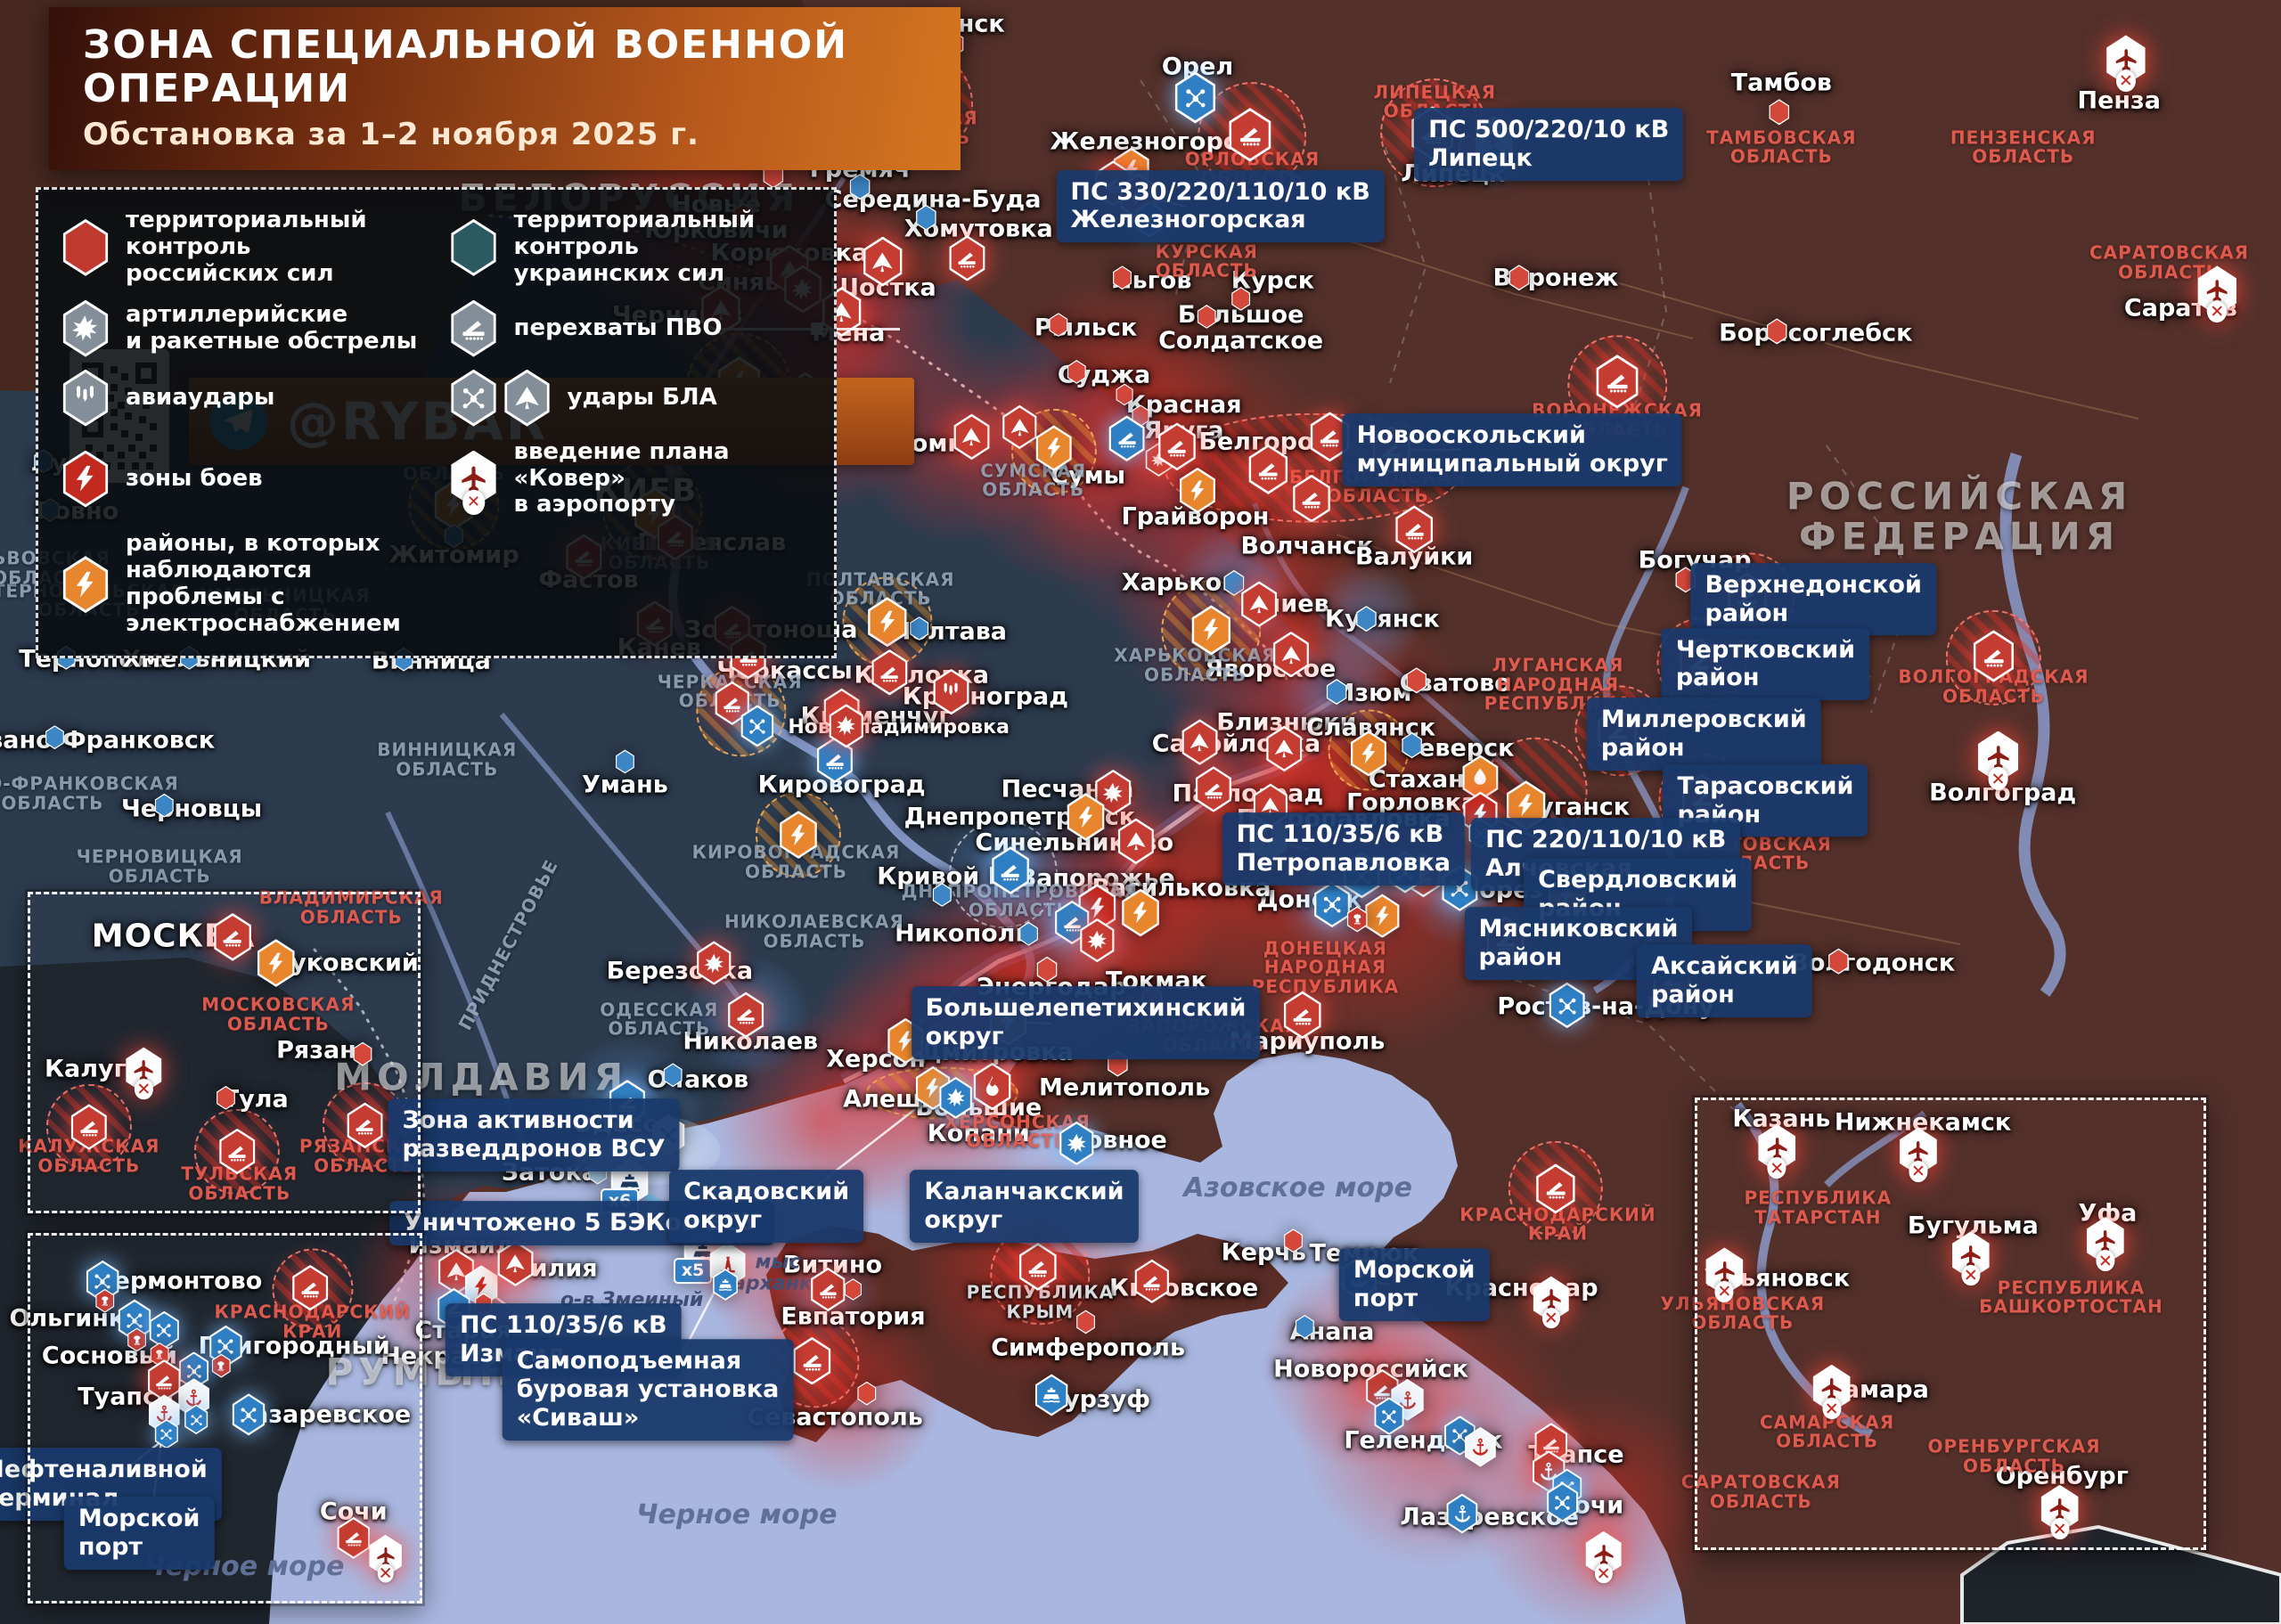  I want to click on region-label: САРАТОВСКАЯ ОБЛАСТЬ, so click(1760, 1492).